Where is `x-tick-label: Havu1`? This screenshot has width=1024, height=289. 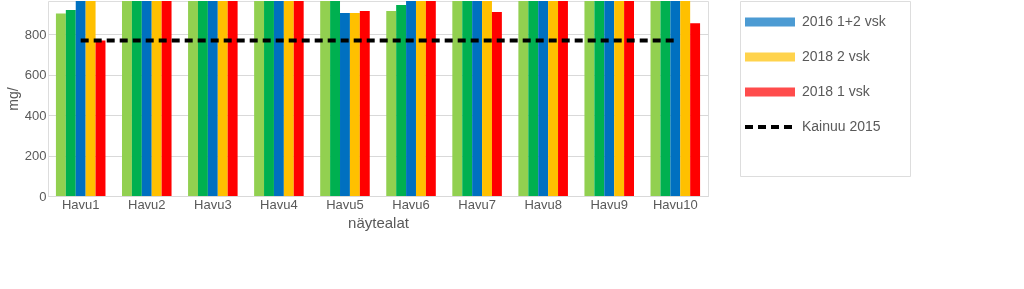
x-tick-label: Havu1 is located at coordinates (80, 204).